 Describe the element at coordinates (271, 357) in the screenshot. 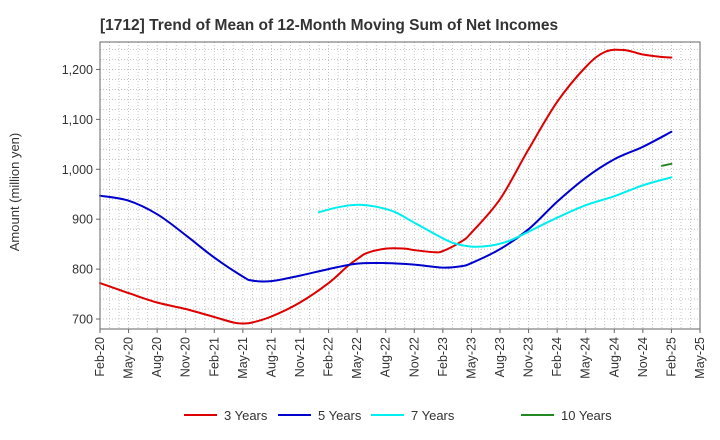

I see `x-tick-label: Aug-21` at that location.